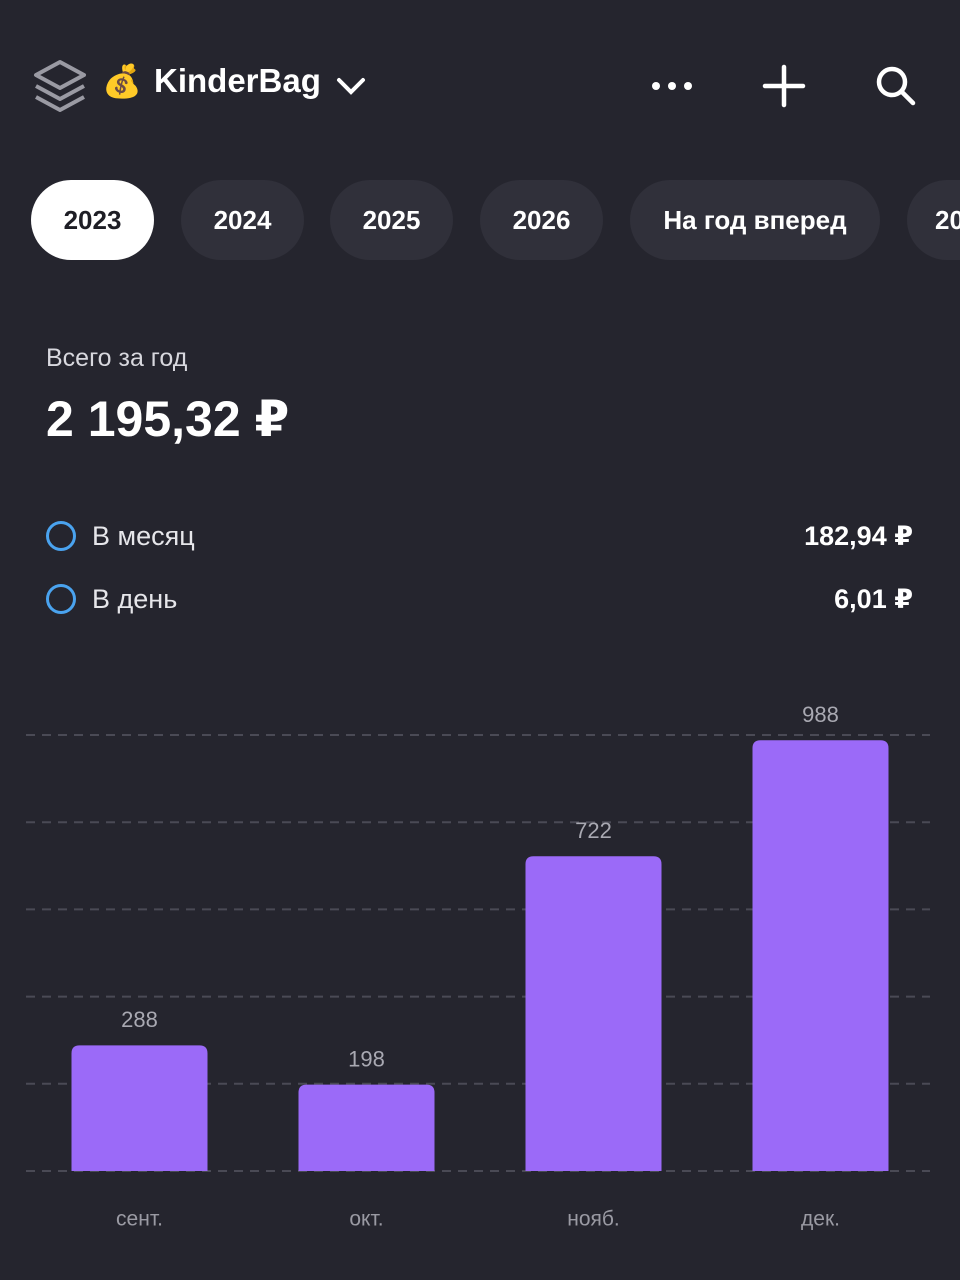 The image size is (960, 1280). What do you see at coordinates (755, 220) in the screenshot?
I see `tab: На год вперед` at bounding box center [755, 220].